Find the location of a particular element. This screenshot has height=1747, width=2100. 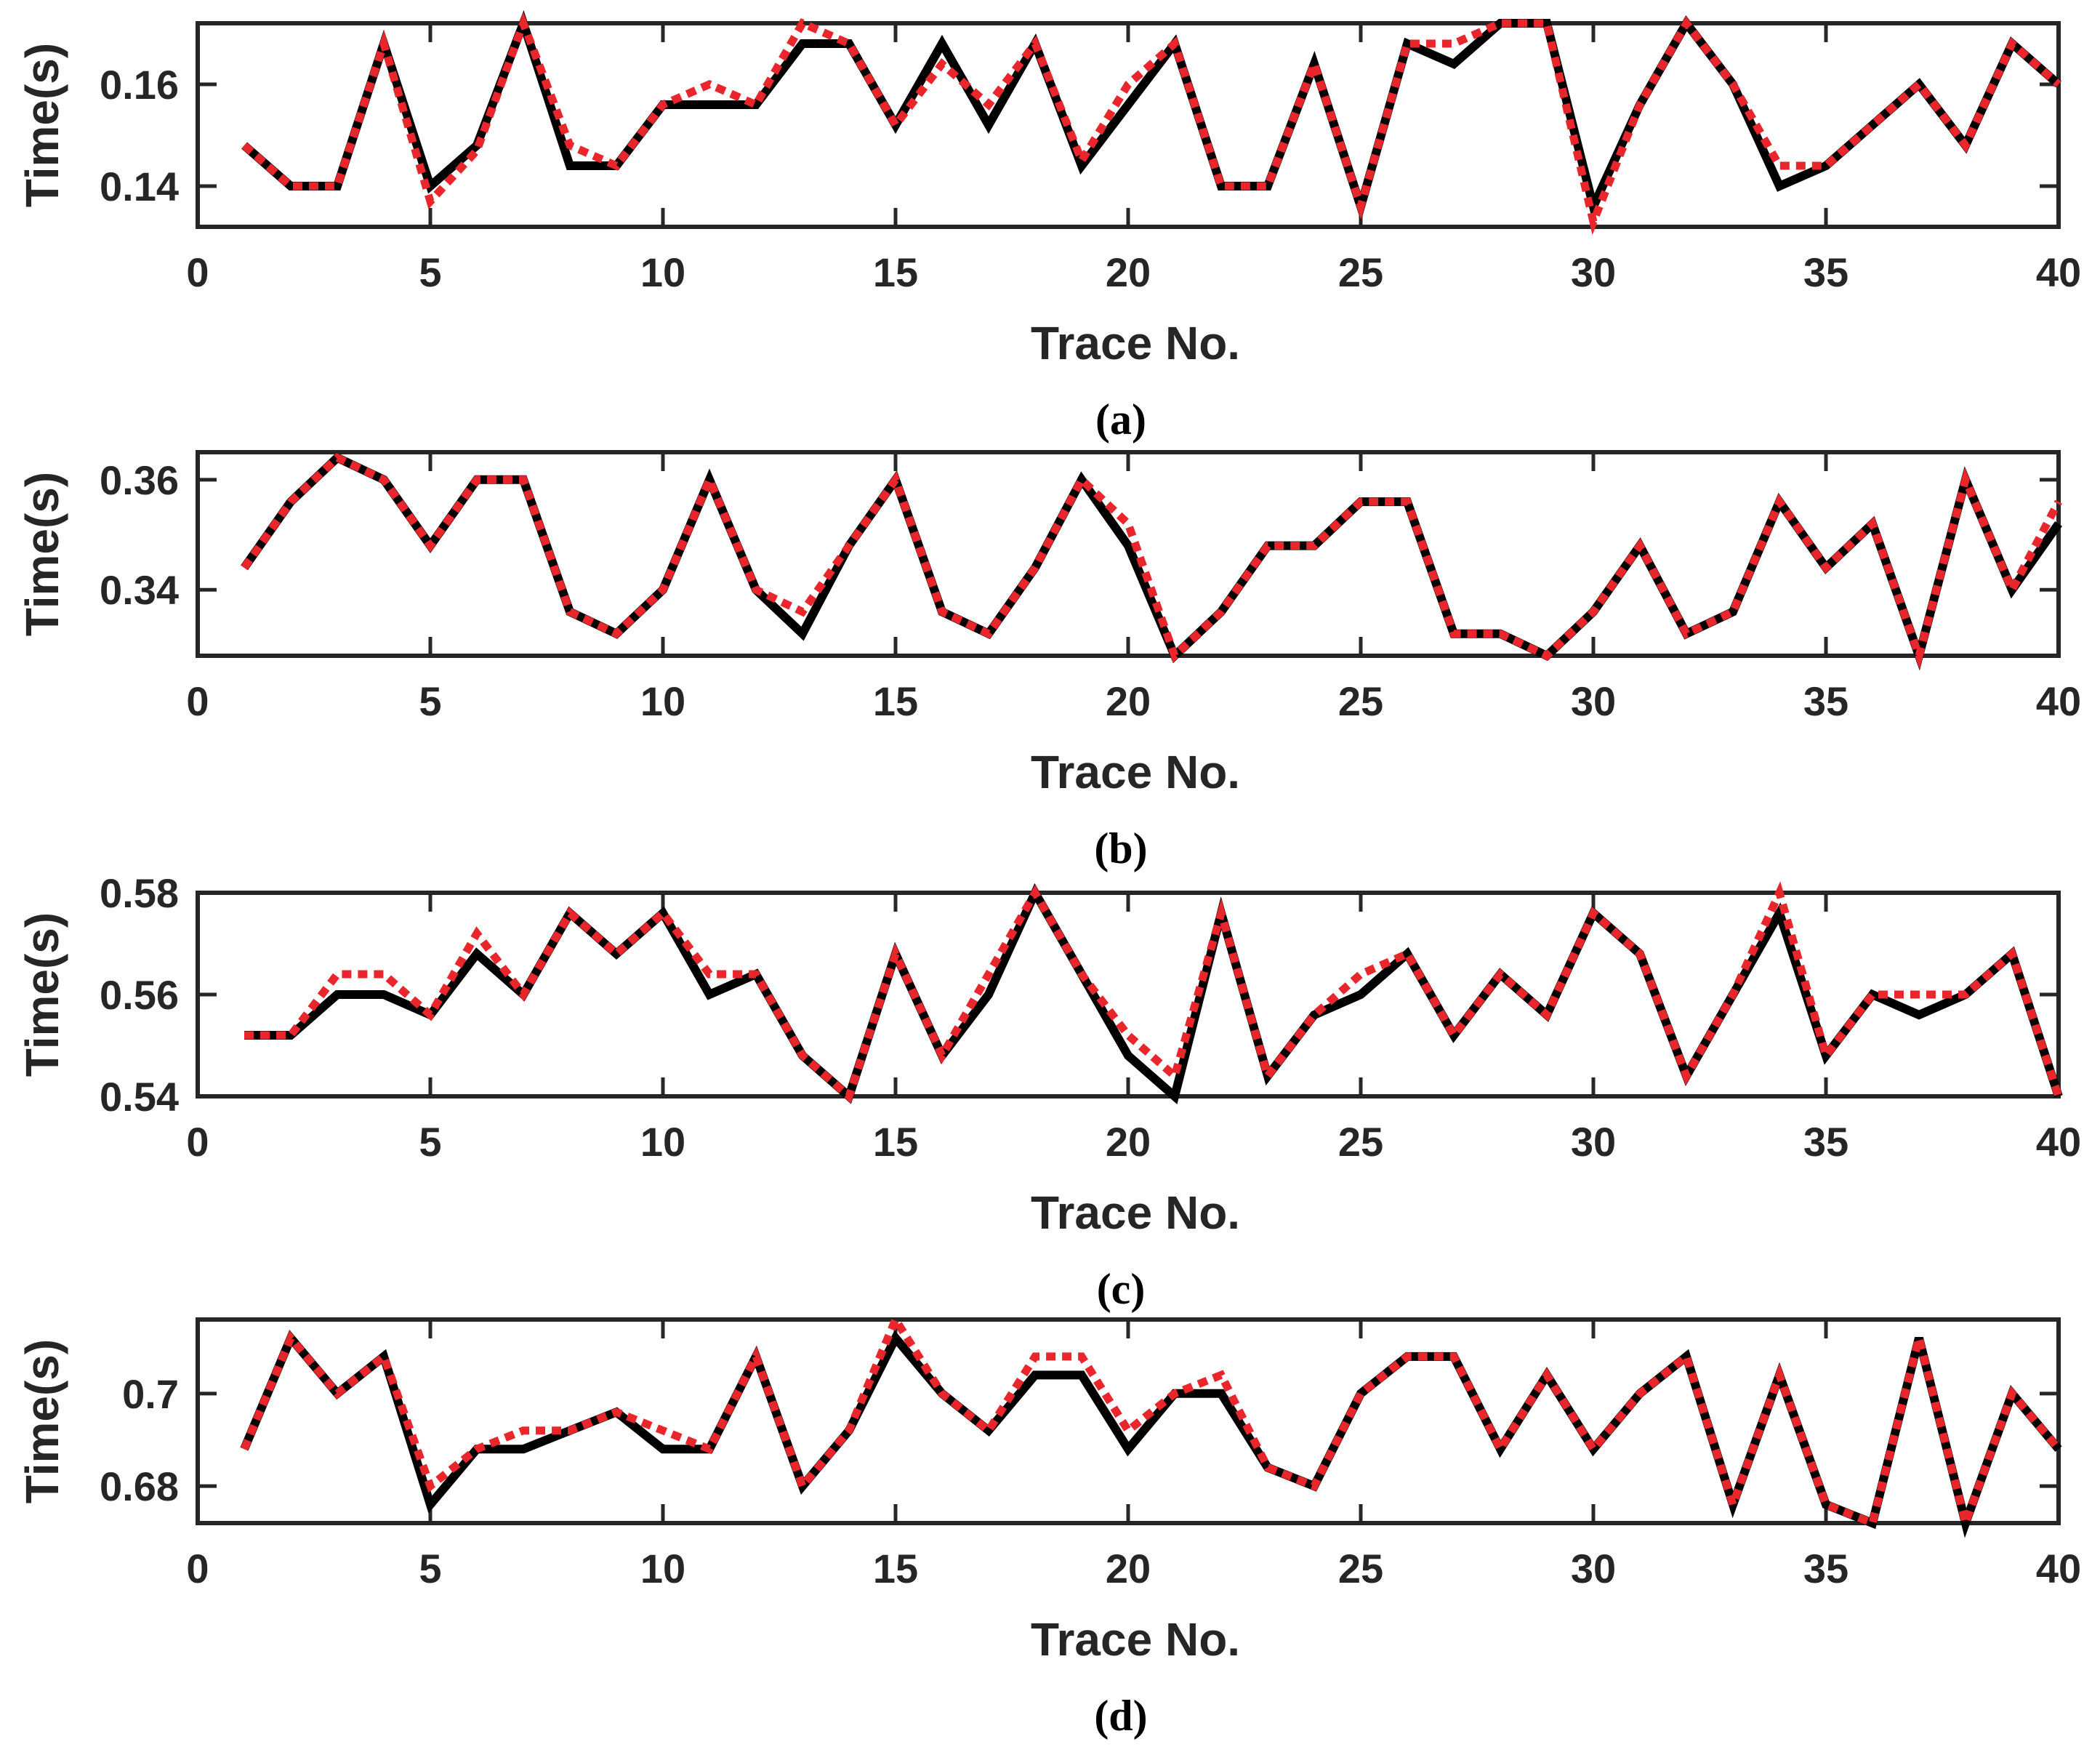

chart-1-ytick-label: 0.16 is located at coordinates (139, 85).